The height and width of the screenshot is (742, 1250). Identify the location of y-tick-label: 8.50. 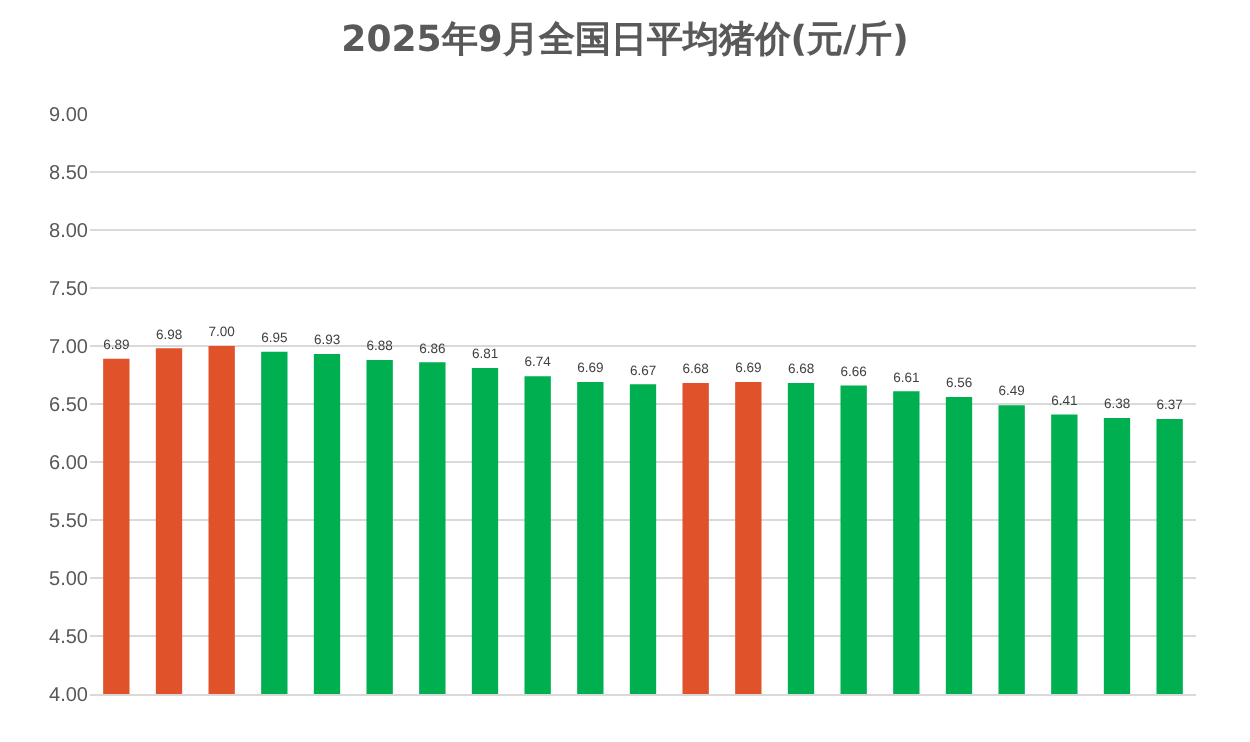
(69, 174).